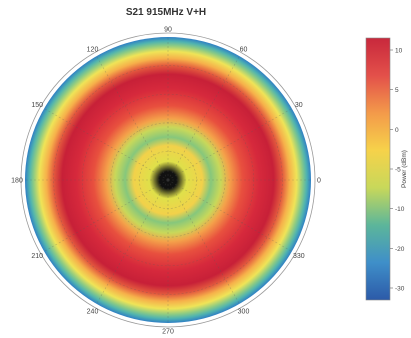 The image size is (411, 338). I want to click on colorbar-tick-label: -30, so click(400, 289).